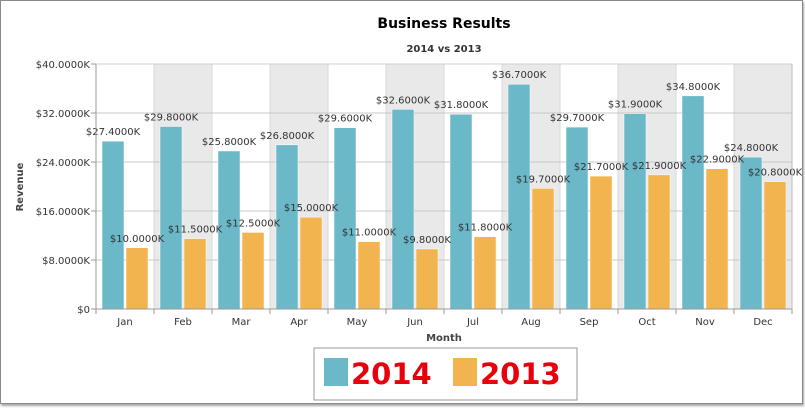 This screenshot has height=408, width=805. I want to click on y-tick-label: $32.0000K, so click(63, 114).